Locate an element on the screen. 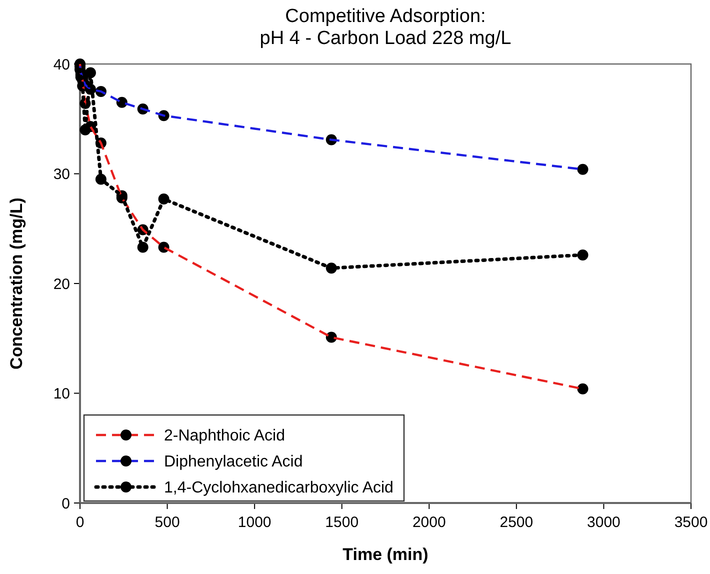 Image resolution: width=710 pixels, height=574 pixels. y-tick-label: 20 is located at coordinates (61, 284).